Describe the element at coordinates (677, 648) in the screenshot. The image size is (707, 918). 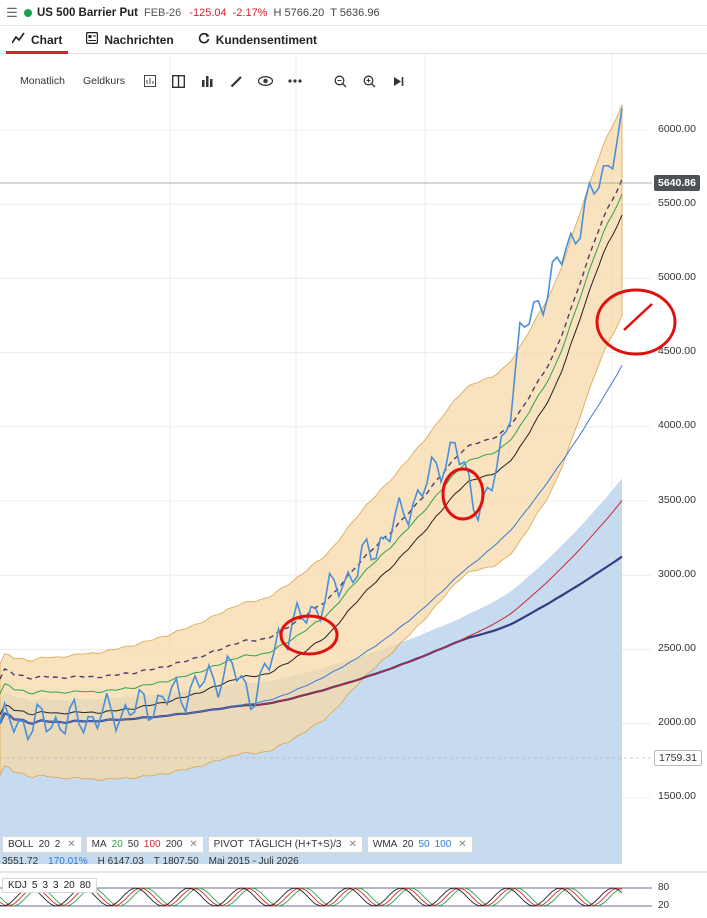
I see `price-tick: 2500.00` at that location.